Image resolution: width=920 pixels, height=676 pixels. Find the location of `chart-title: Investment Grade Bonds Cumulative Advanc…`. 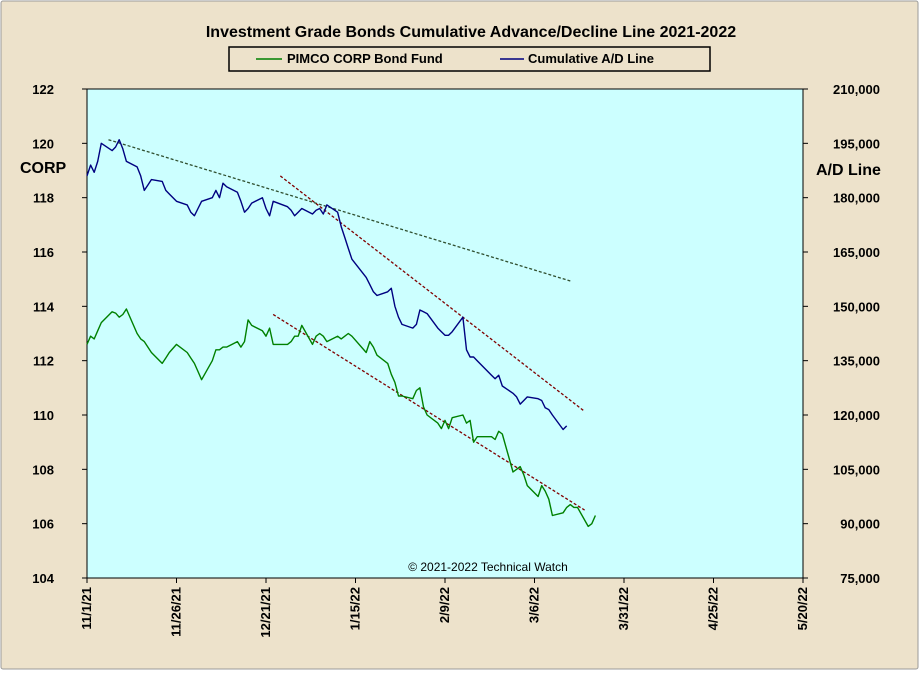

chart-title: Investment Grade Bonds Cumulative Advanc… is located at coordinates (471, 32).